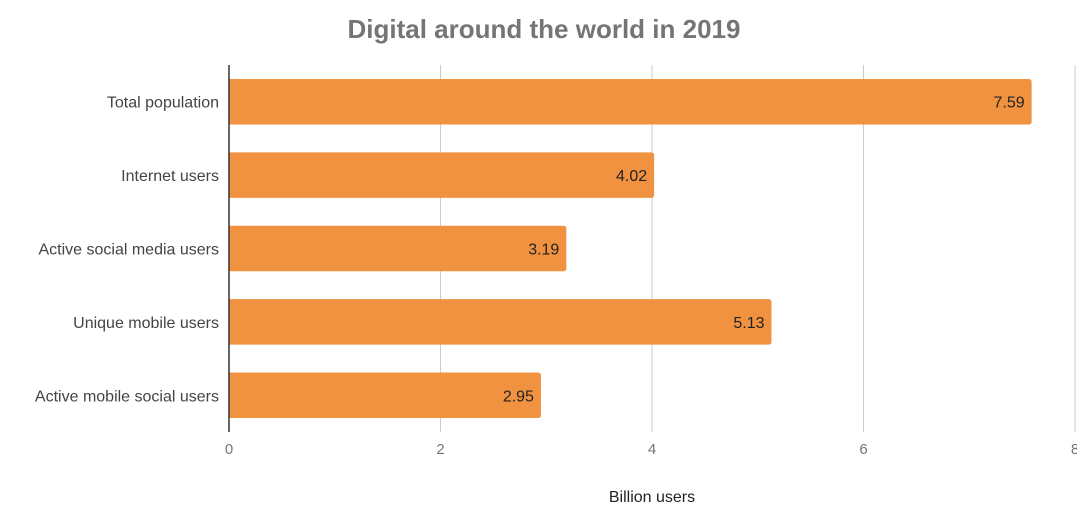 The width and height of the screenshot is (1077, 512). Describe the element at coordinates (1074, 449) in the screenshot. I see `x-tick-label: 8` at that location.